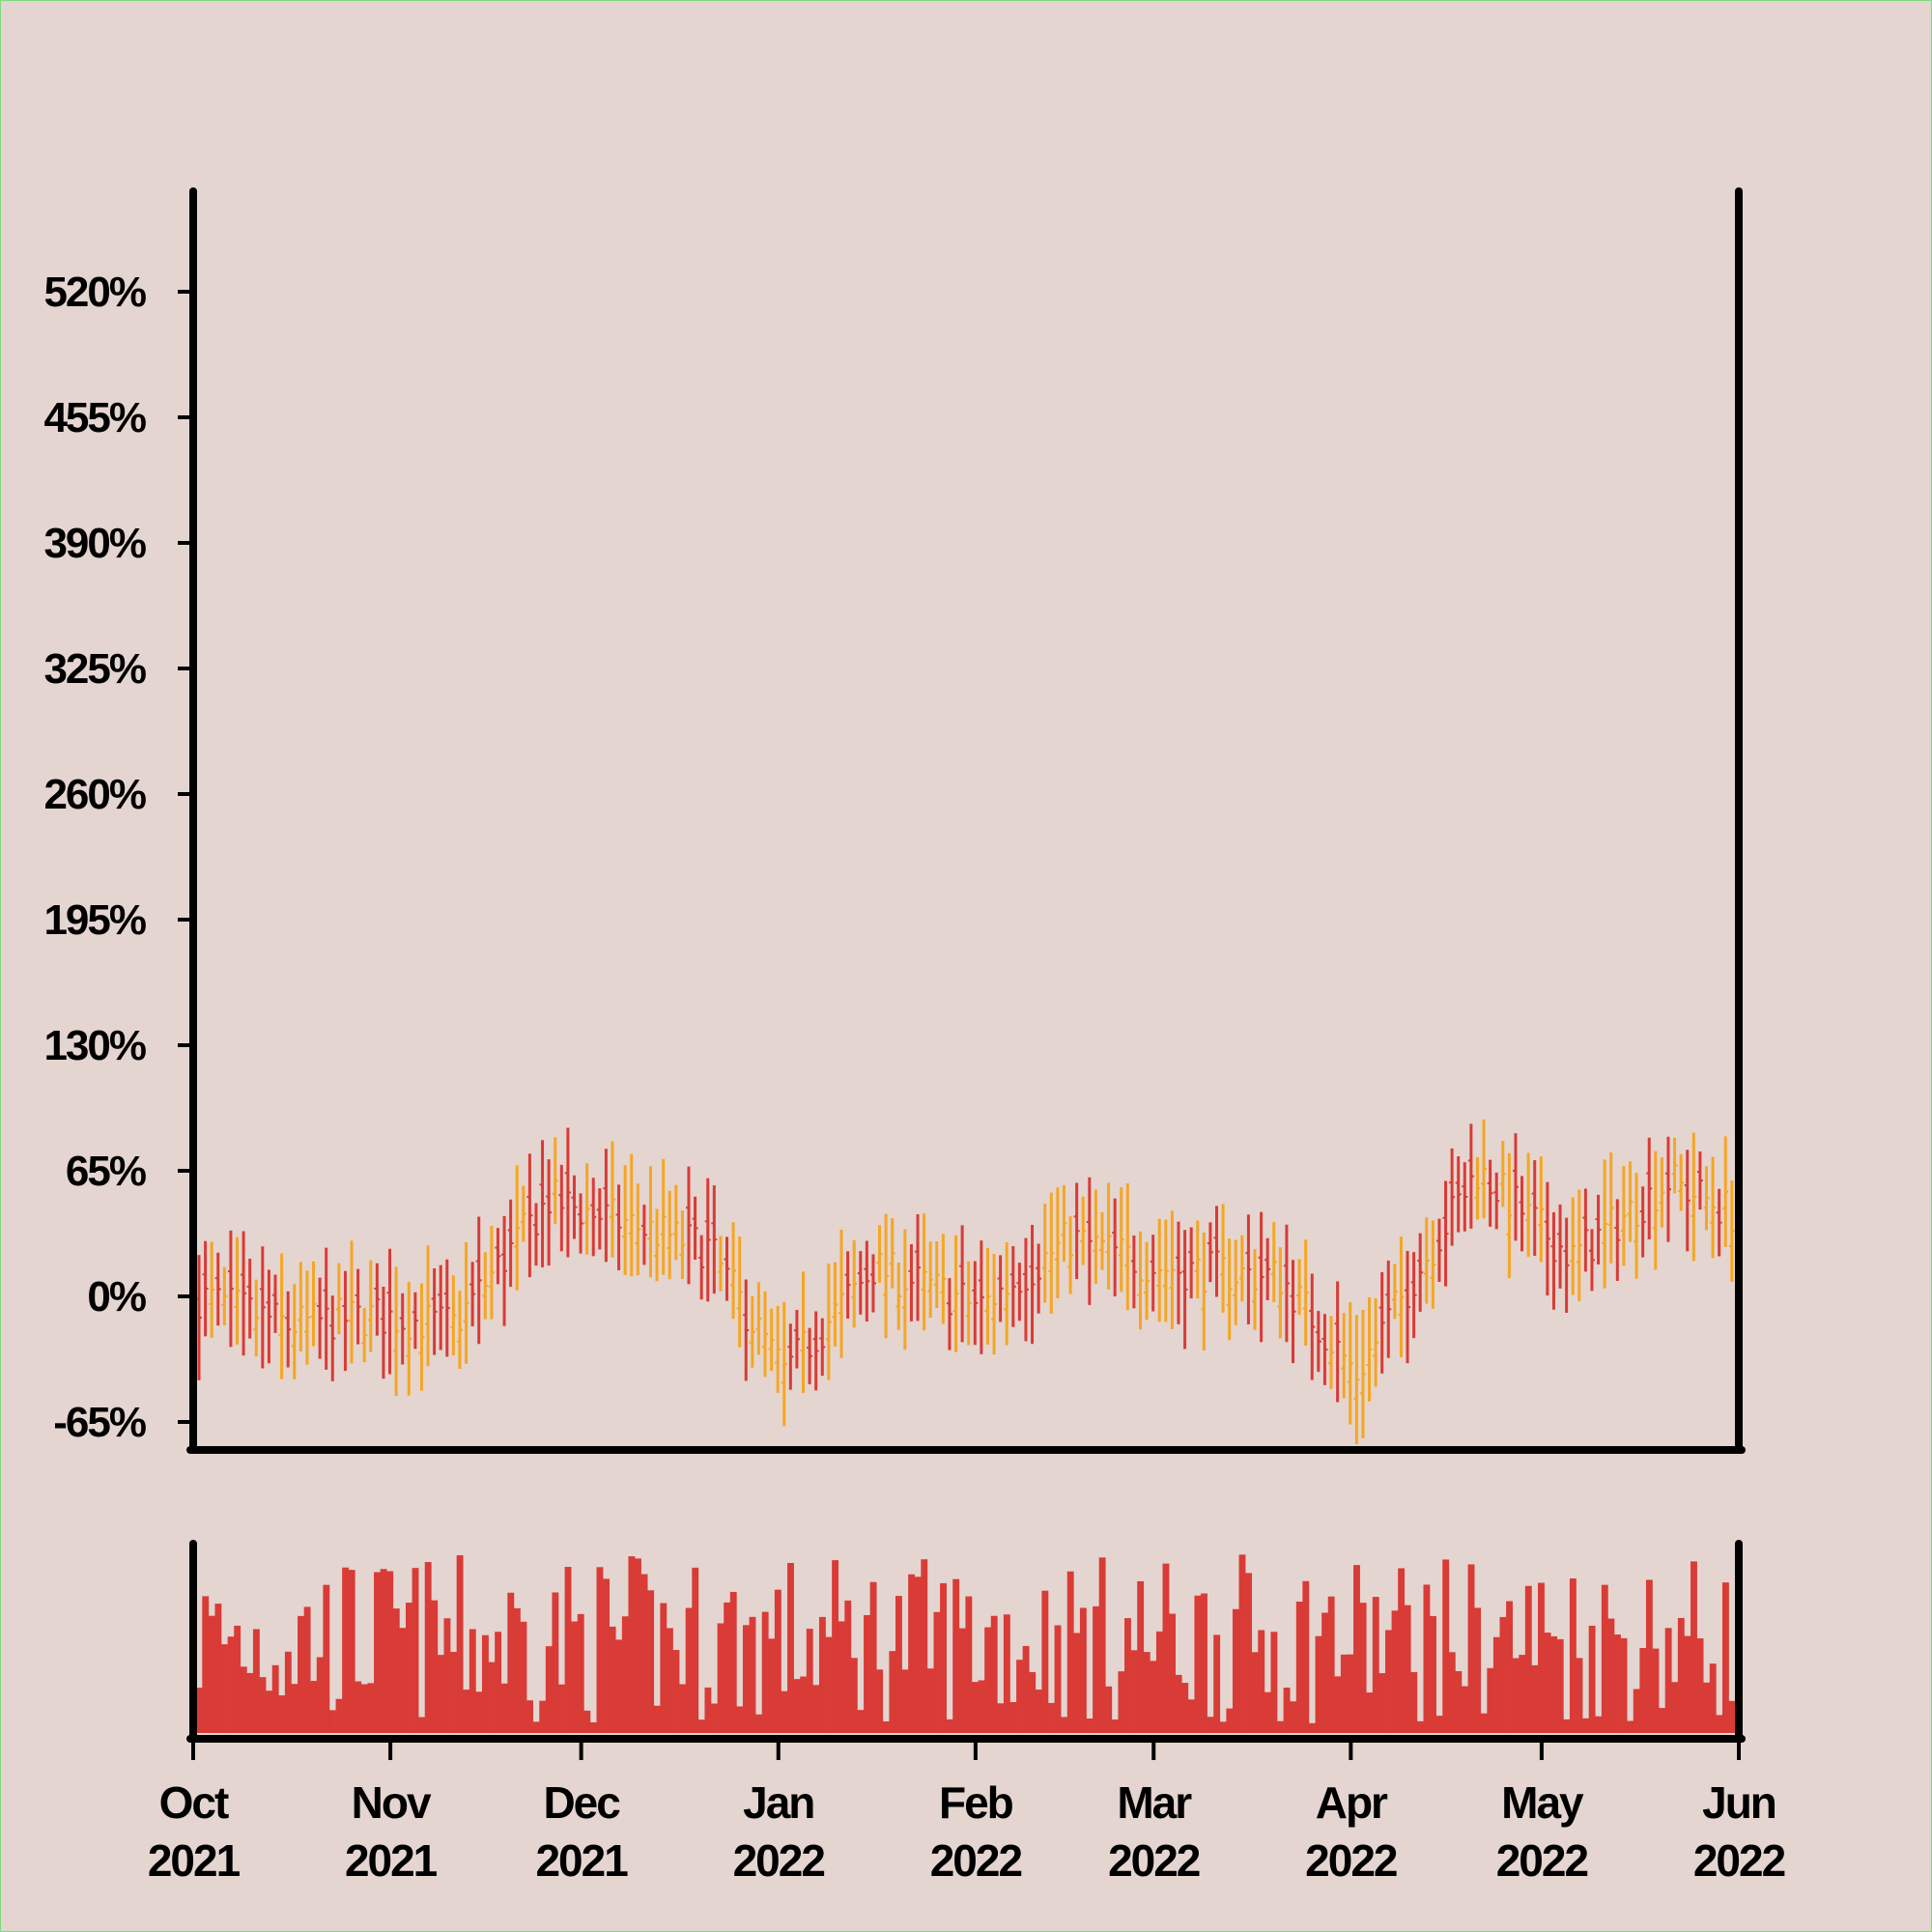 This screenshot has height=1932, width=1932. I want to click on x-tick-month: Mar, so click(1154, 1802).